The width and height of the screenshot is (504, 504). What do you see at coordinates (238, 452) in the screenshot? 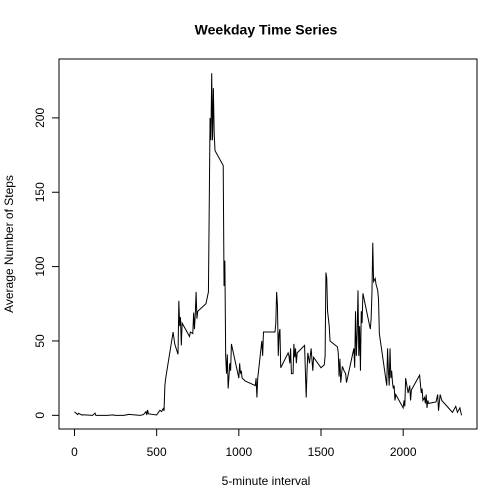
I see `x-tick-label: 1000` at bounding box center [238, 452].